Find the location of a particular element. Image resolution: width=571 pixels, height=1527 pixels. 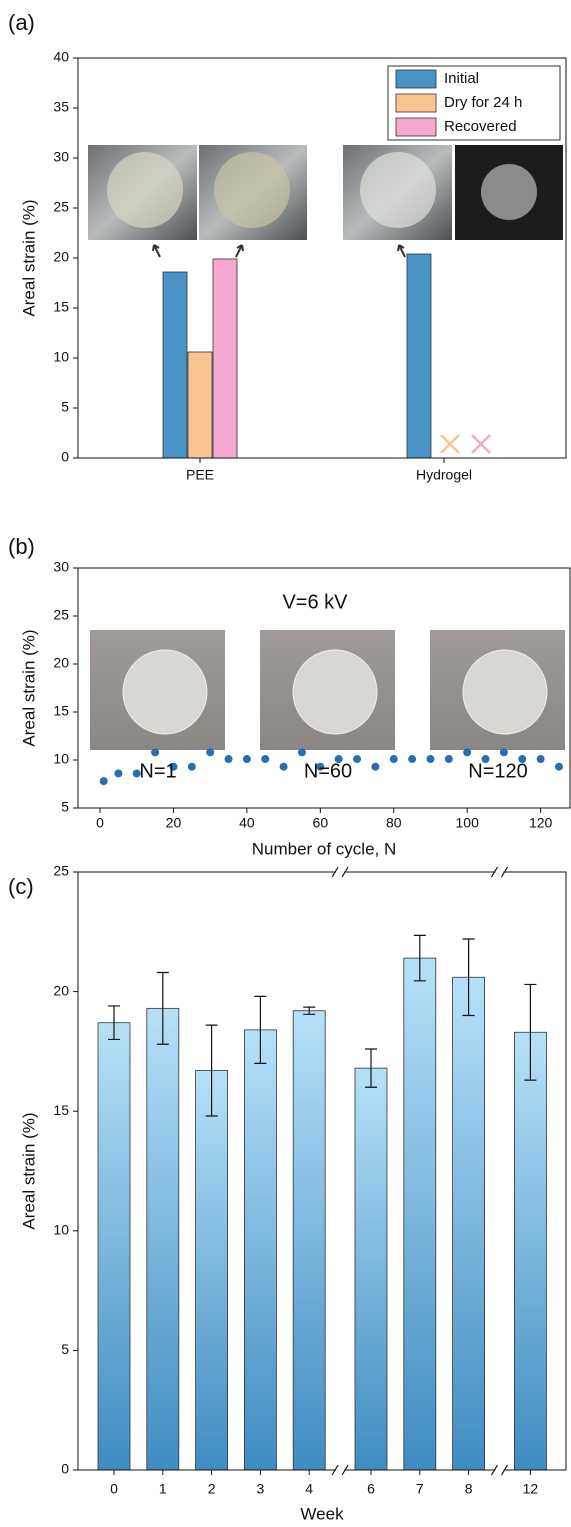

x-tick-label: Hydrogel is located at coordinates (444, 475).